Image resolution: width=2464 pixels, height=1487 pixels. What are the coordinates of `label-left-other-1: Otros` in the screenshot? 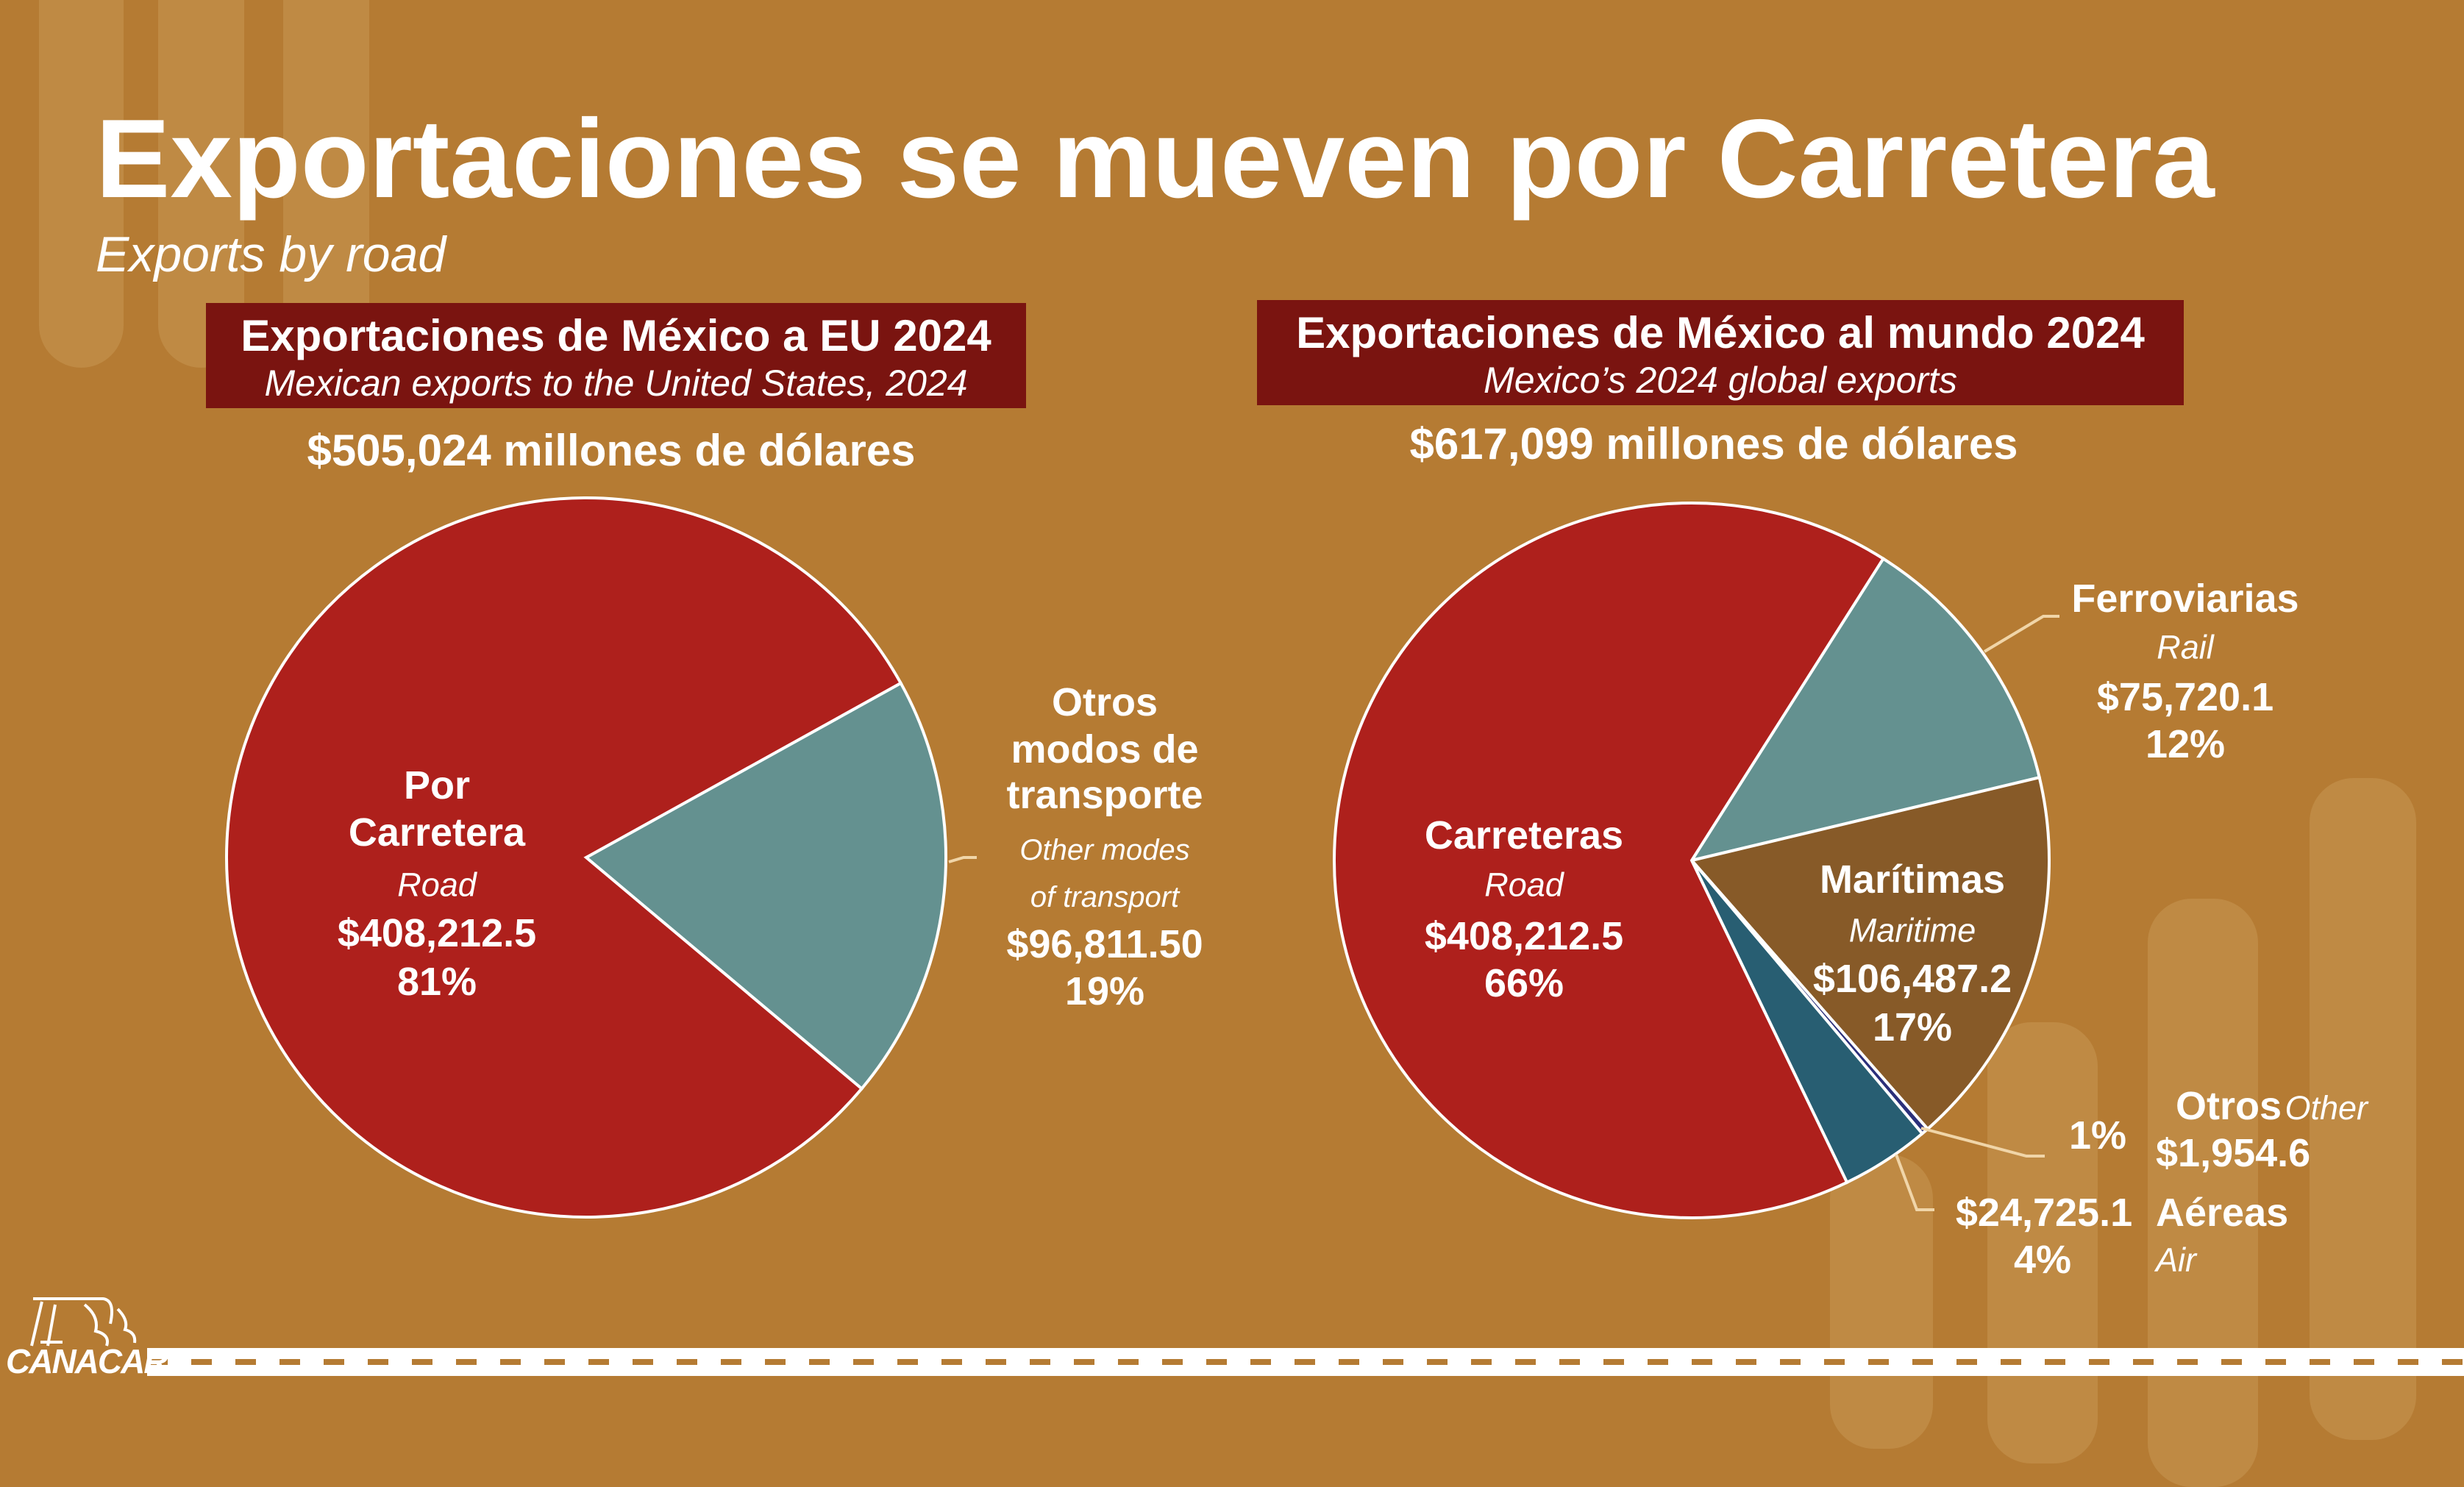 It's located at (1104, 702).